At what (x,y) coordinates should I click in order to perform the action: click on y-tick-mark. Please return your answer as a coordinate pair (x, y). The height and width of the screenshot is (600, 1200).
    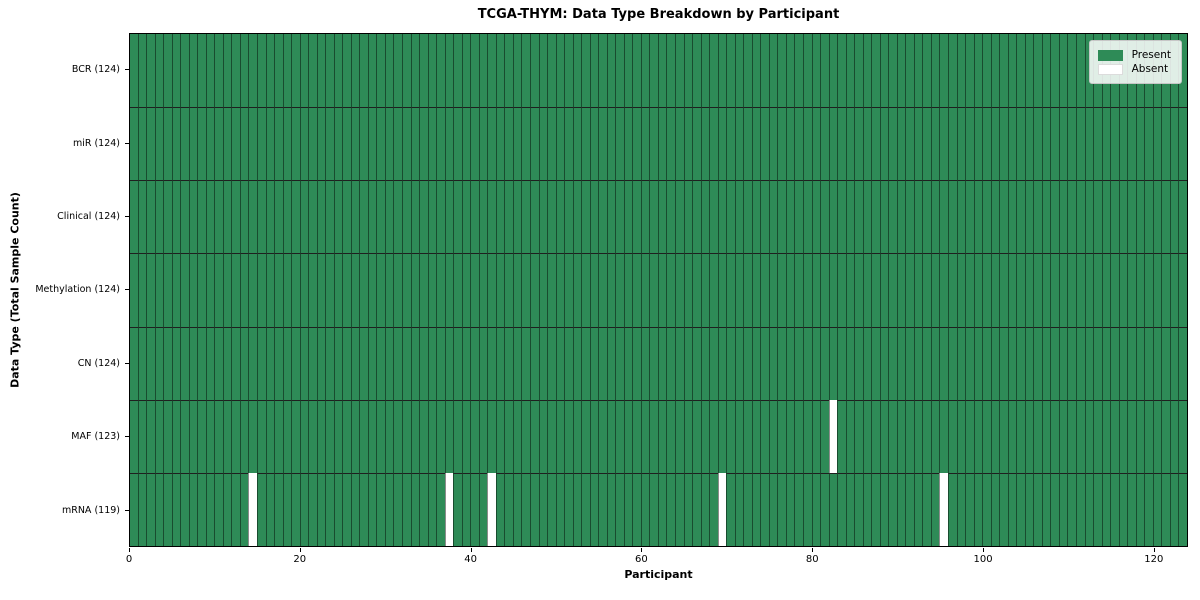
    Looking at the image, I should click on (127, 437).